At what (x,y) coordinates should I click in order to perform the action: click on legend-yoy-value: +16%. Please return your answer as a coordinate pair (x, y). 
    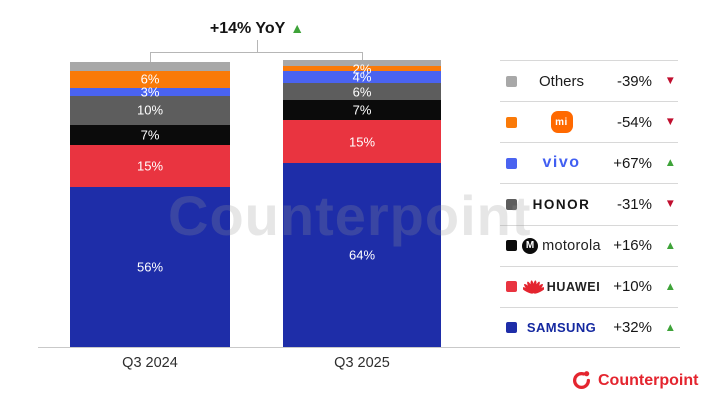
    Looking at the image, I should click on (632, 246).